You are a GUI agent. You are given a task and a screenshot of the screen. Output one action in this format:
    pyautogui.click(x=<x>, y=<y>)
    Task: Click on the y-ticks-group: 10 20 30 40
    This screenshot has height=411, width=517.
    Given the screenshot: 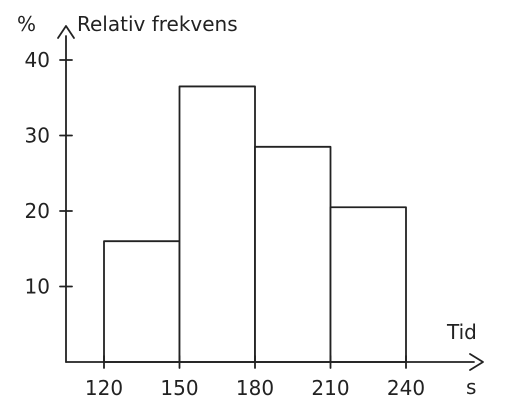 What is the action you would take?
    pyautogui.click(x=49, y=173)
    